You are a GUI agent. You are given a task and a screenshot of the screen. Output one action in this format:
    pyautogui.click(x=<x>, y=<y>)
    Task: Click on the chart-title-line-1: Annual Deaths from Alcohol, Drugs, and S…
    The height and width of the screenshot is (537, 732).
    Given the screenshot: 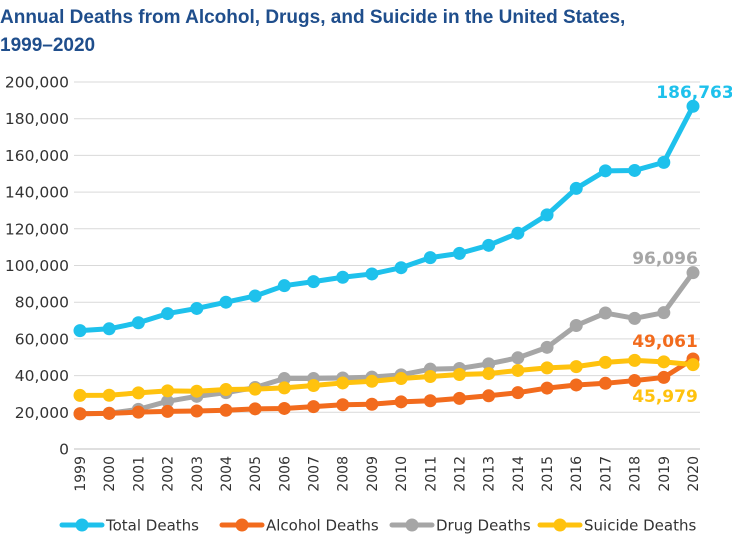 What is the action you would take?
    pyautogui.click(x=313, y=17)
    